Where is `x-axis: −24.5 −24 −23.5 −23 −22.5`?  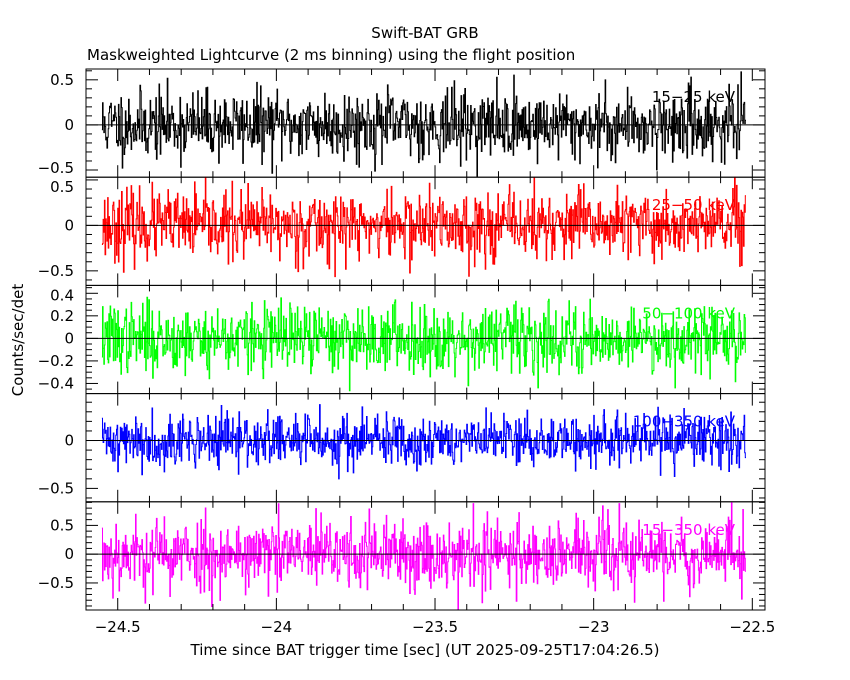
x-axis: −24.5 −24 −23.5 −23 −22.5 is located at coordinates (435, 627).